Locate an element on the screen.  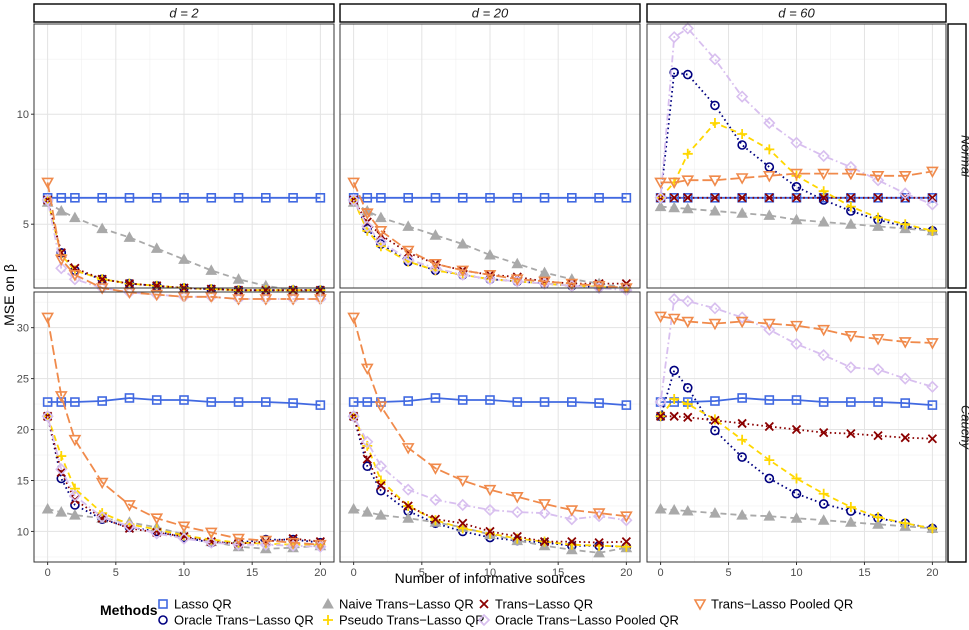
series-line-trans-lasso-qr is located at coordinates (183, 480).